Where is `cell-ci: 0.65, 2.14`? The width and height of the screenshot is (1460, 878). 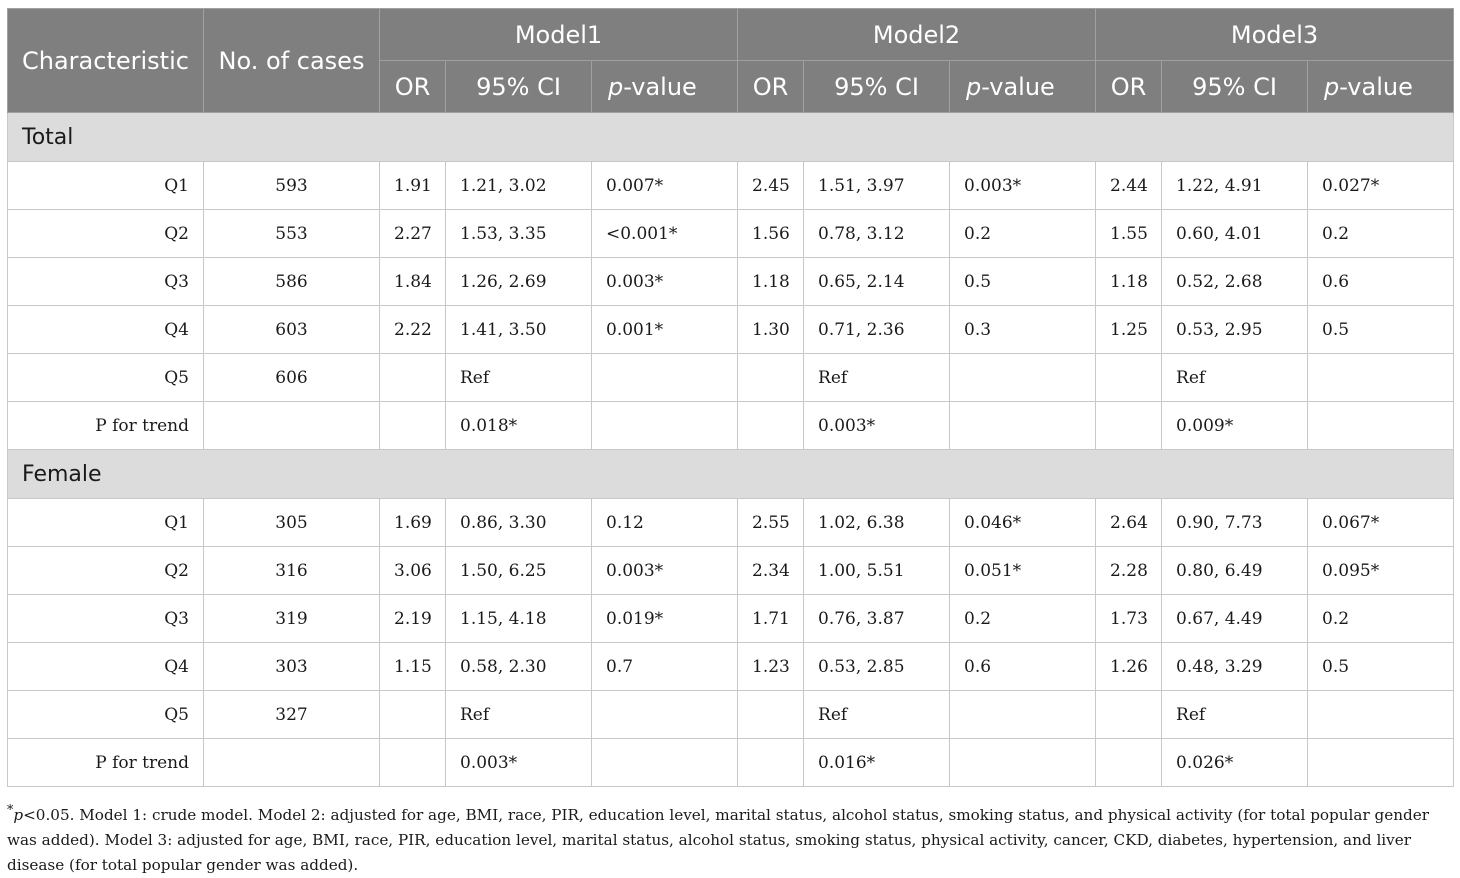 cell-ci: 0.65, 2.14 is located at coordinates (877, 281).